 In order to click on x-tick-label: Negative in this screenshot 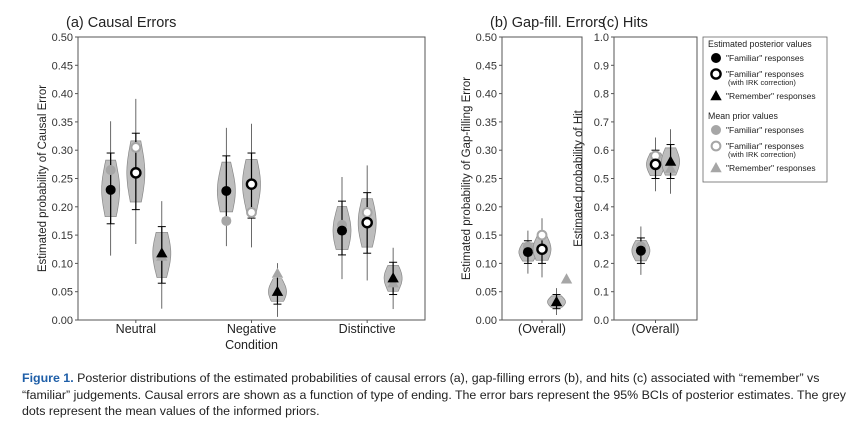, I will do `click(251, 329)`.